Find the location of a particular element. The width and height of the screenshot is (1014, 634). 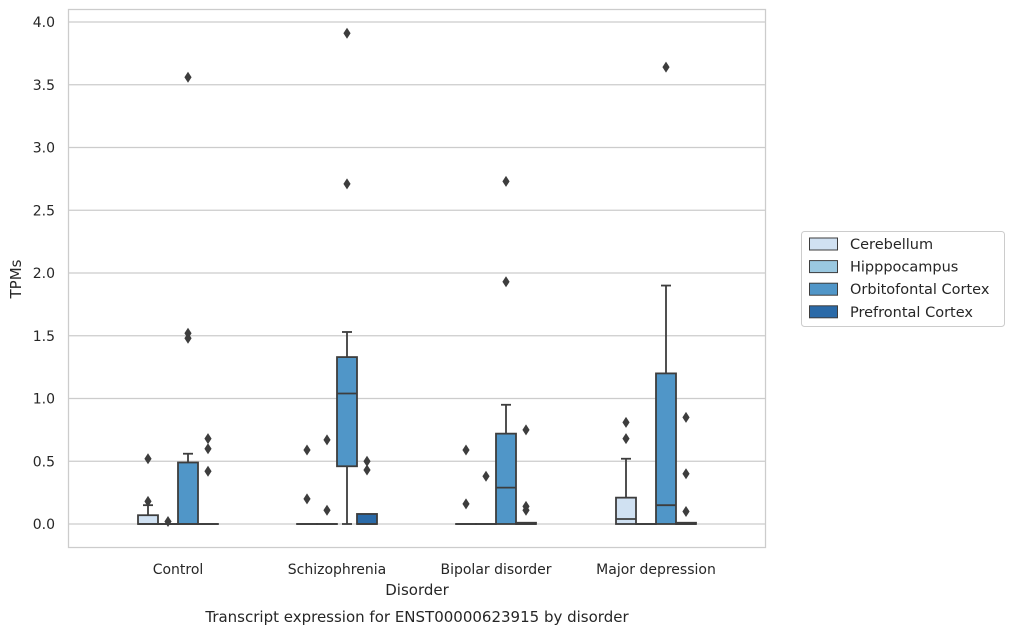

x-axis-label: Disorder is located at coordinates (417, 590).